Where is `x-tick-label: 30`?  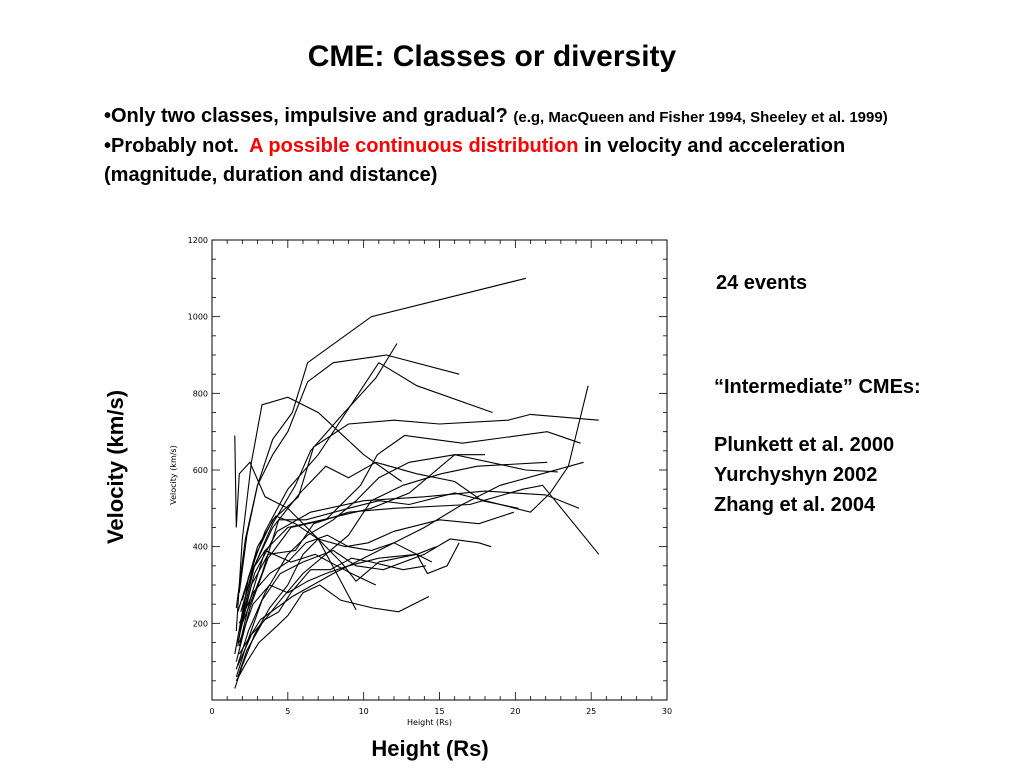
x-tick-label: 30 is located at coordinates (667, 711).